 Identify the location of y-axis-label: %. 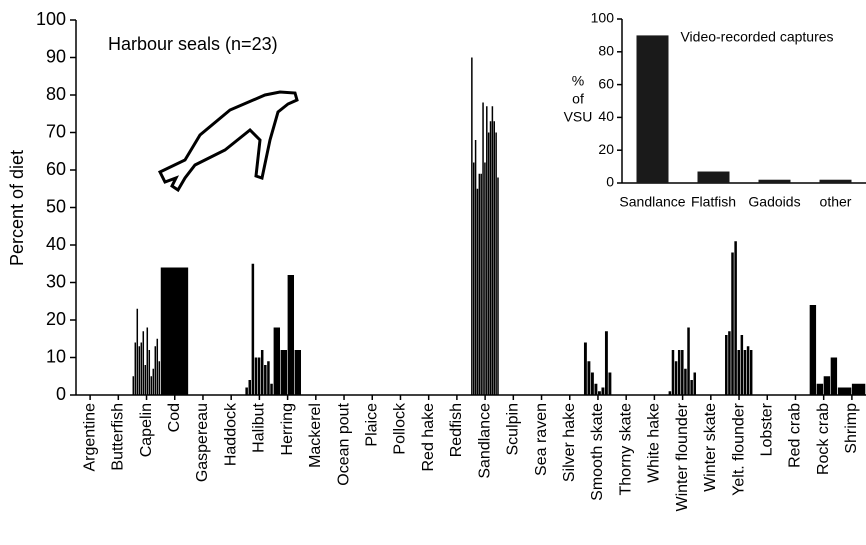
(578, 81).